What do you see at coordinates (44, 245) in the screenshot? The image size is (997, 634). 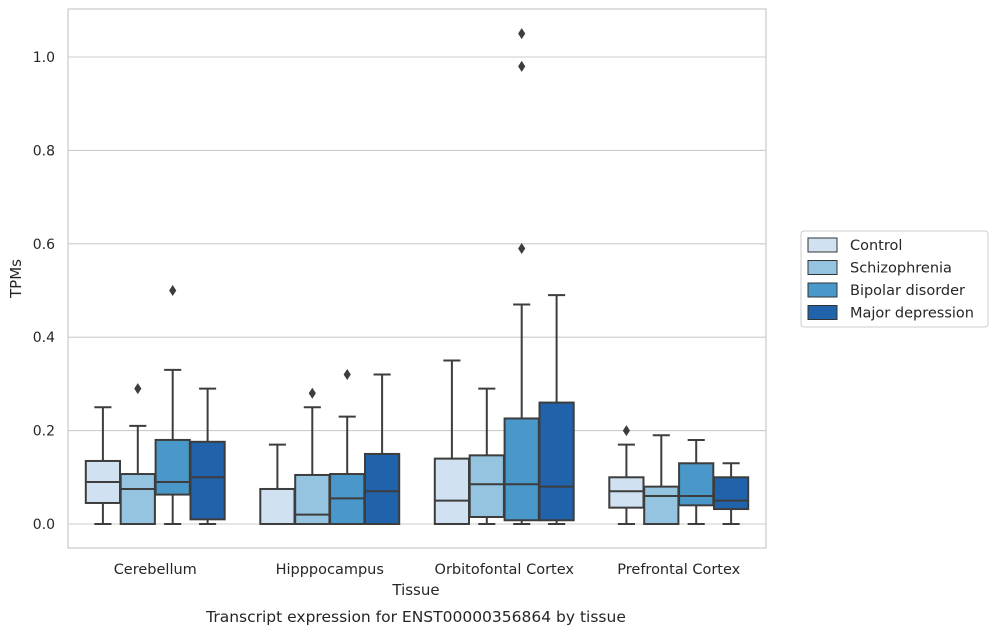 I see `y-tick-label: 0.6` at bounding box center [44, 245].